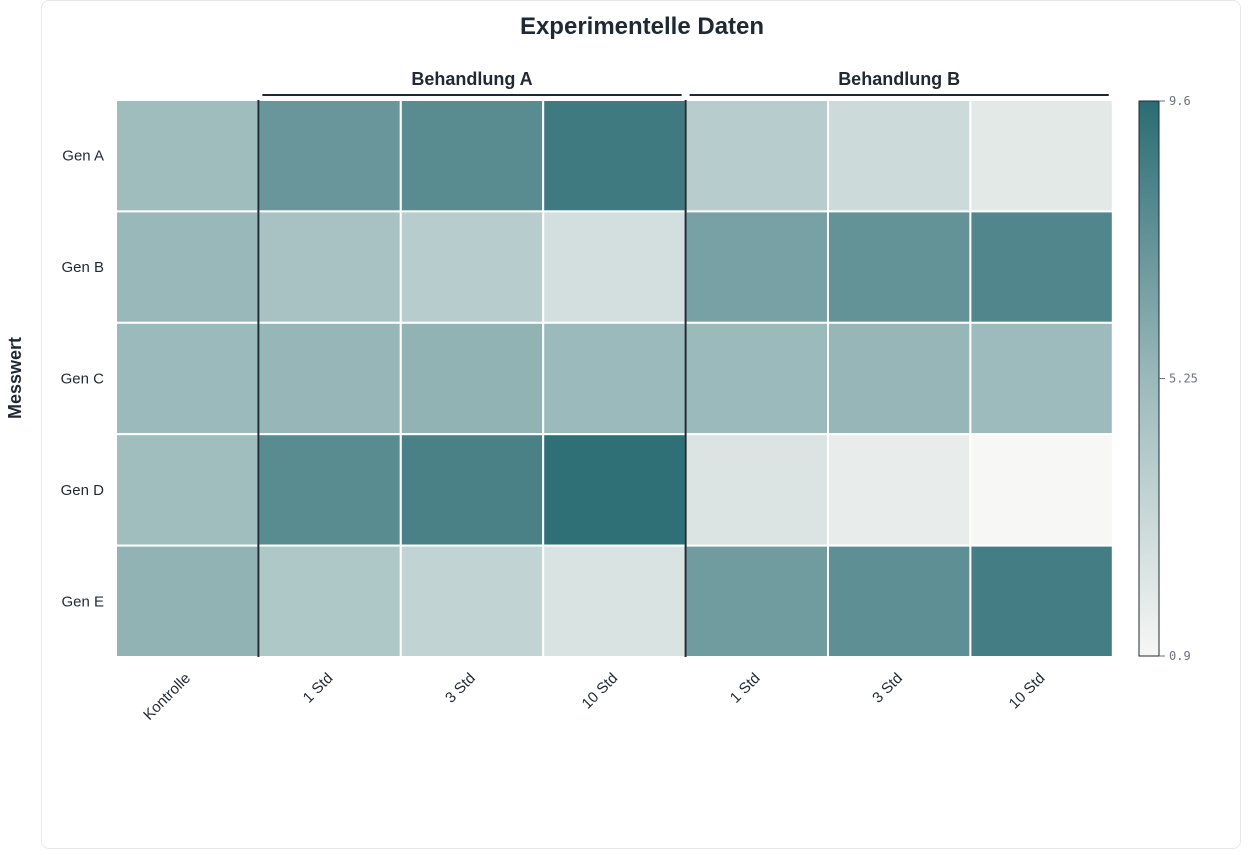 The width and height of the screenshot is (1250, 851). Describe the element at coordinates (685, 82) in the screenshot. I see `column-groups: Behandlung A Behandlung B` at that location.